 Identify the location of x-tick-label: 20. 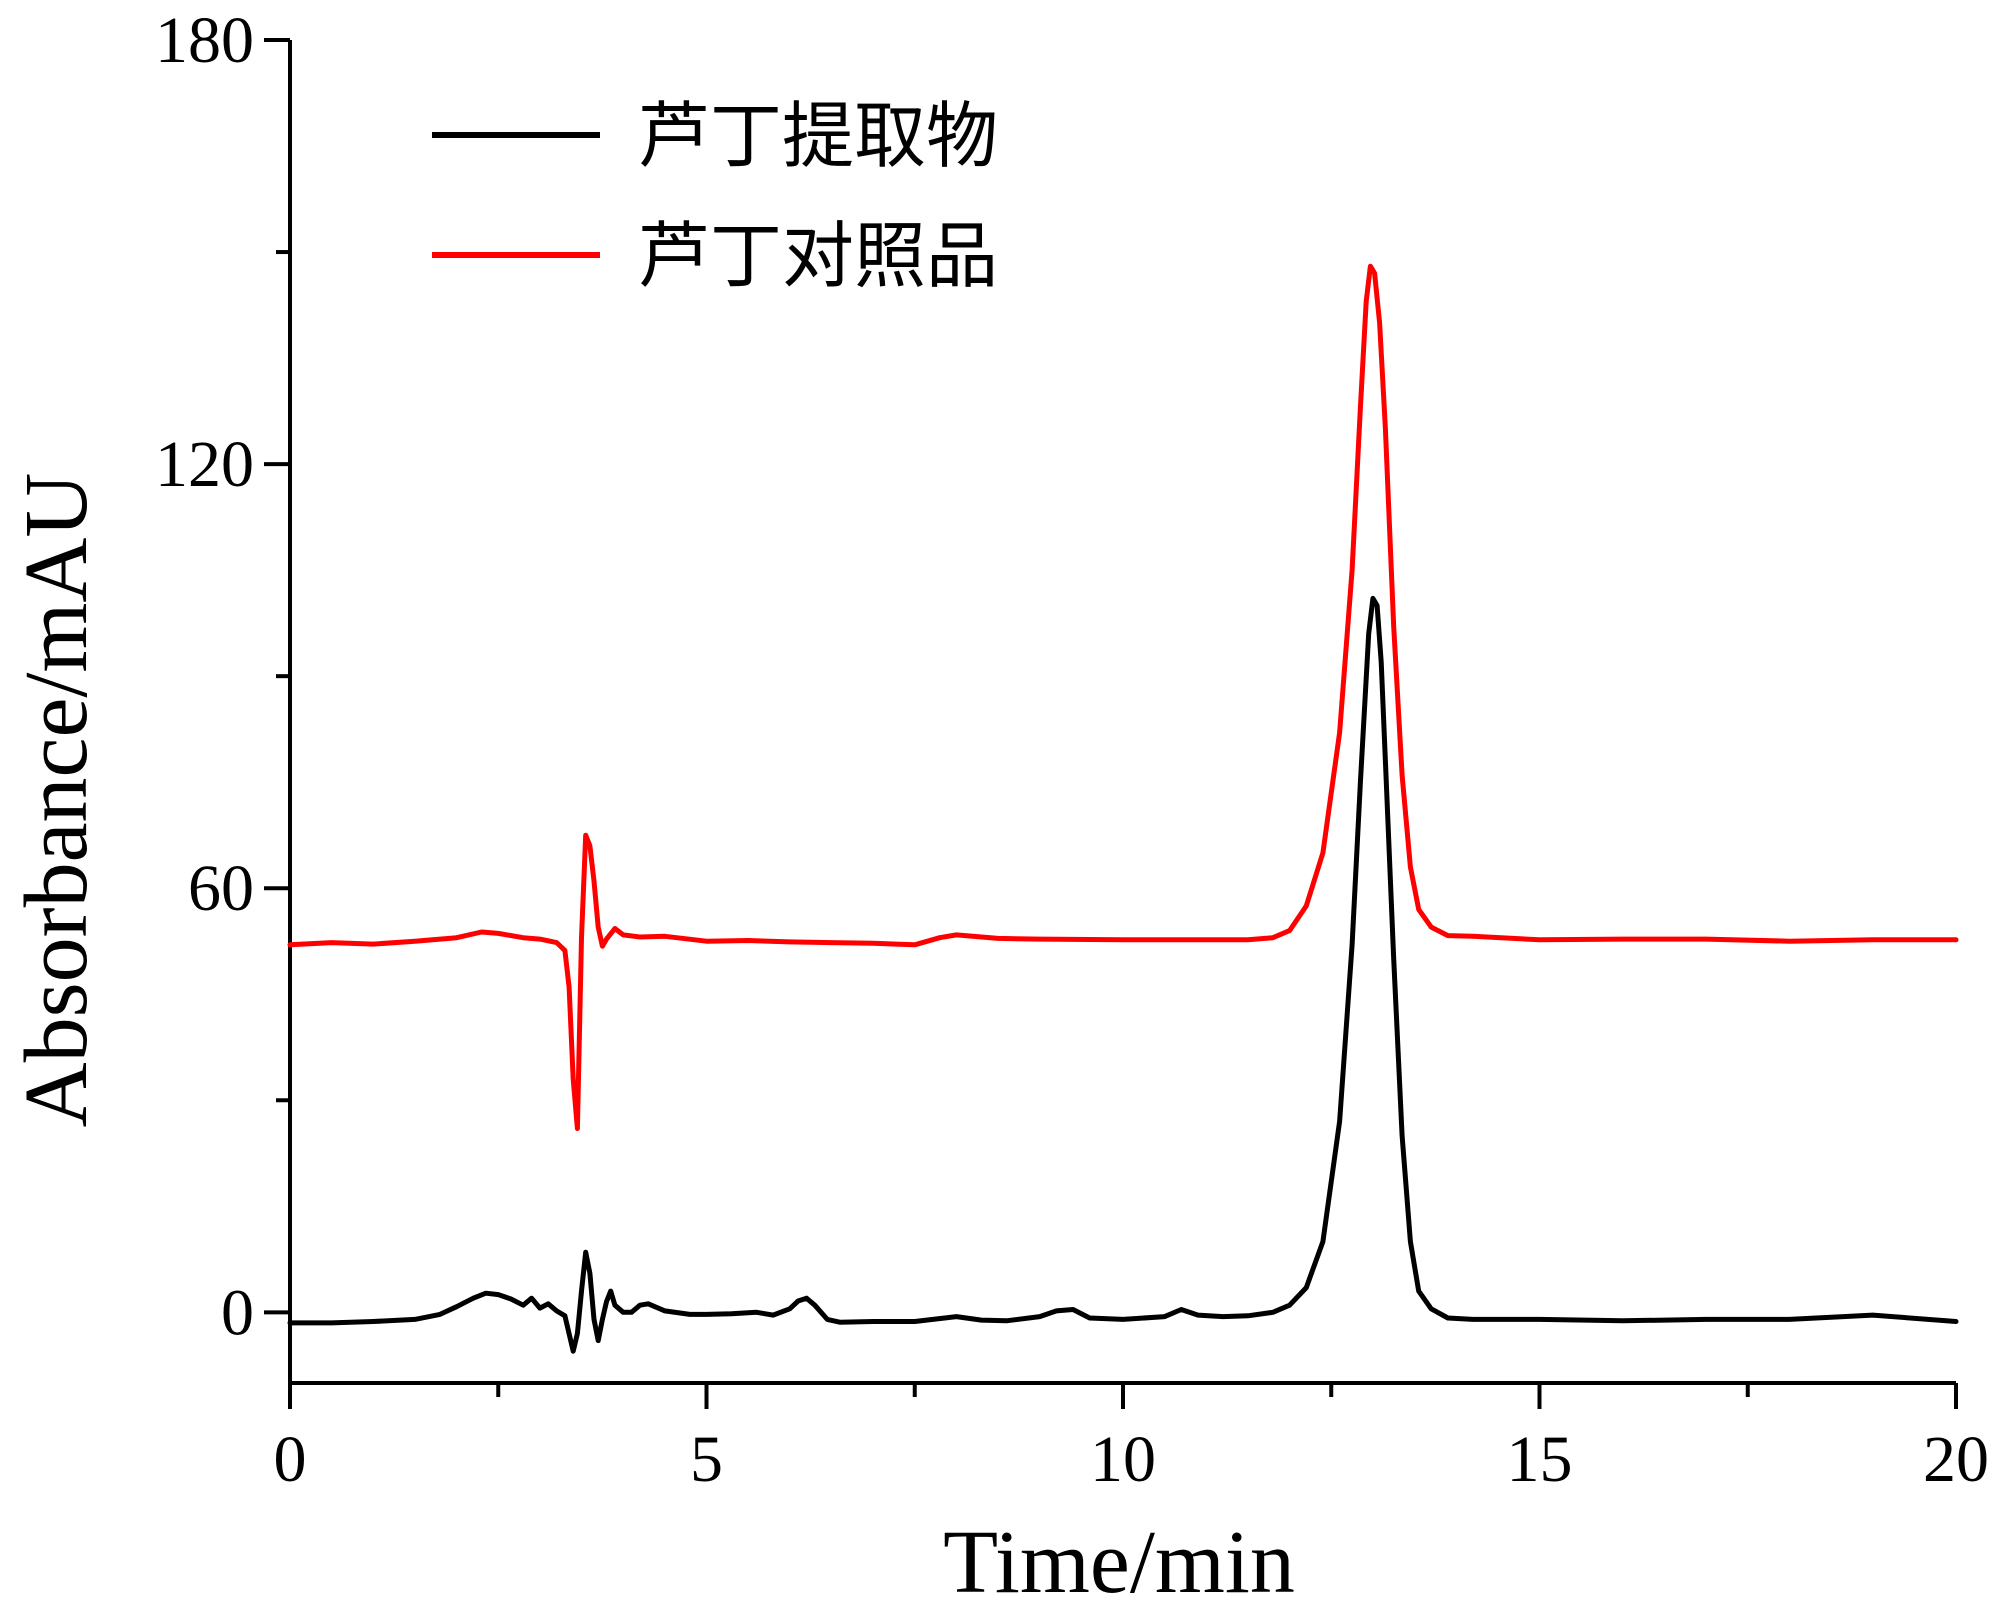
(1956, 1459).